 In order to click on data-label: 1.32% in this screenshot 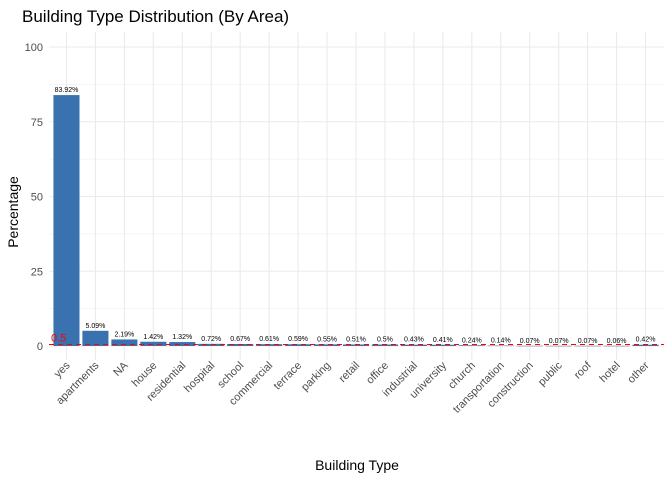, I will do `click(182, 337)`.